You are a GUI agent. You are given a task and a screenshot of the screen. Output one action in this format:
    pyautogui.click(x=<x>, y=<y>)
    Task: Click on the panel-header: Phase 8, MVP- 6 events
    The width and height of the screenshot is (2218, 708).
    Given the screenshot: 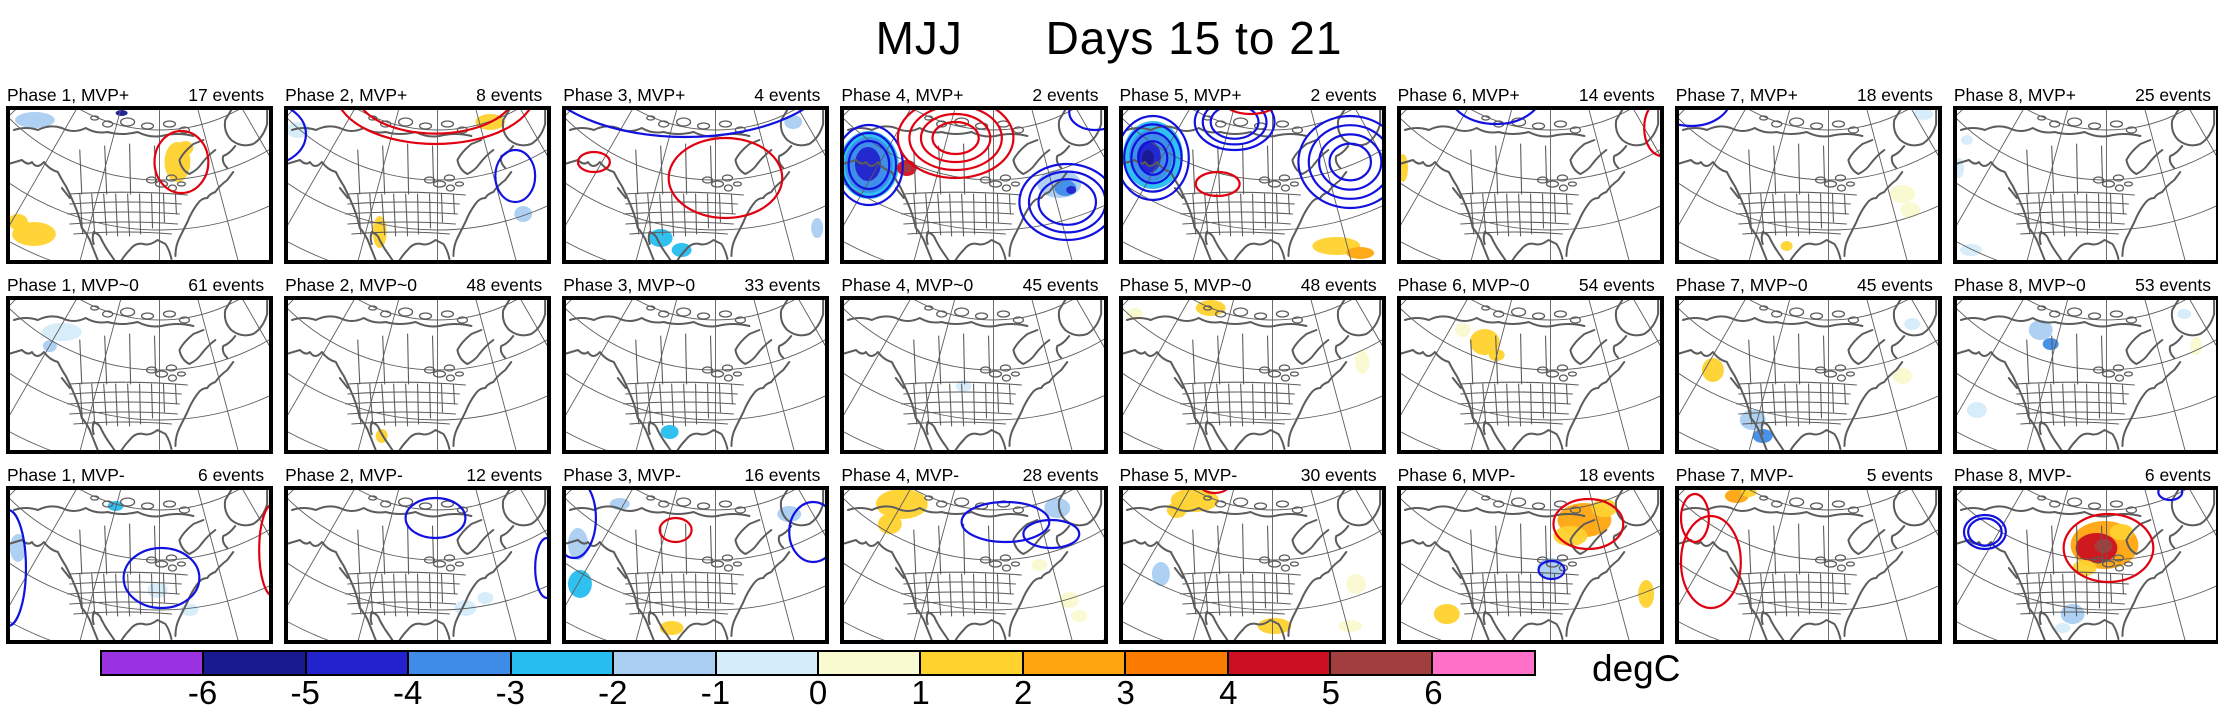 What is the action you would take?
    pyautogui.click(x=2082, y=474)
    